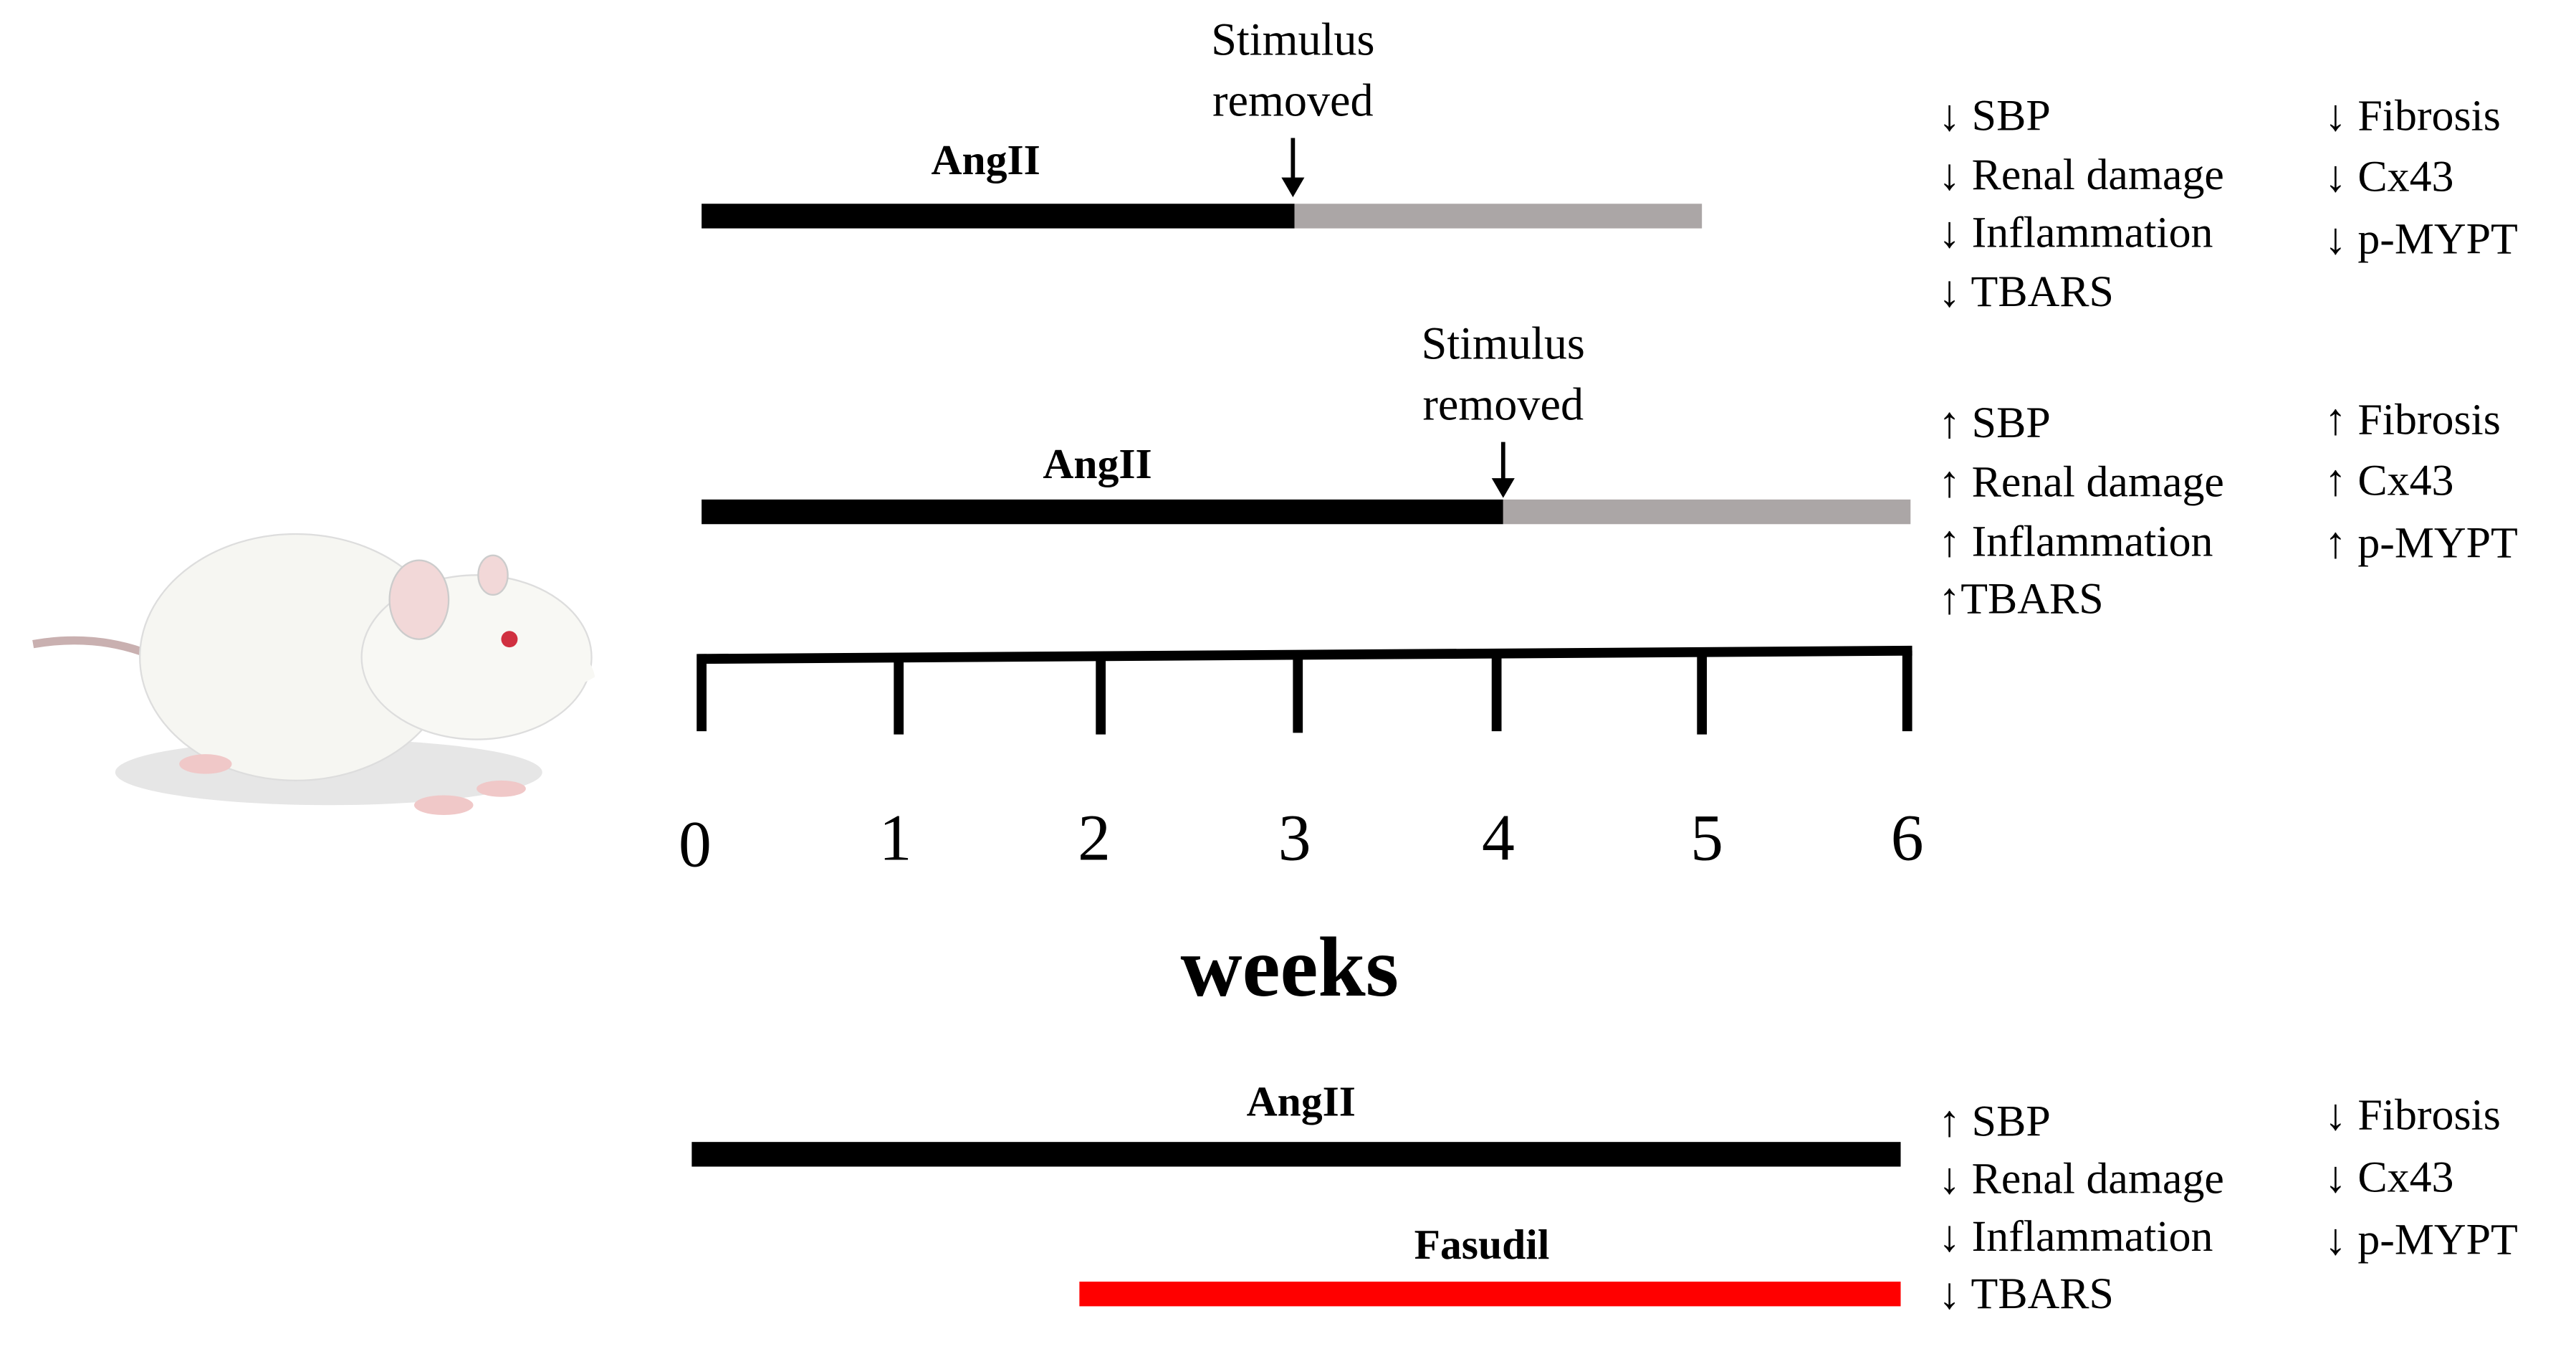  Describe the element at coordinates (895, 838) in the screenshot. I see `tick-label: 1` at that location.